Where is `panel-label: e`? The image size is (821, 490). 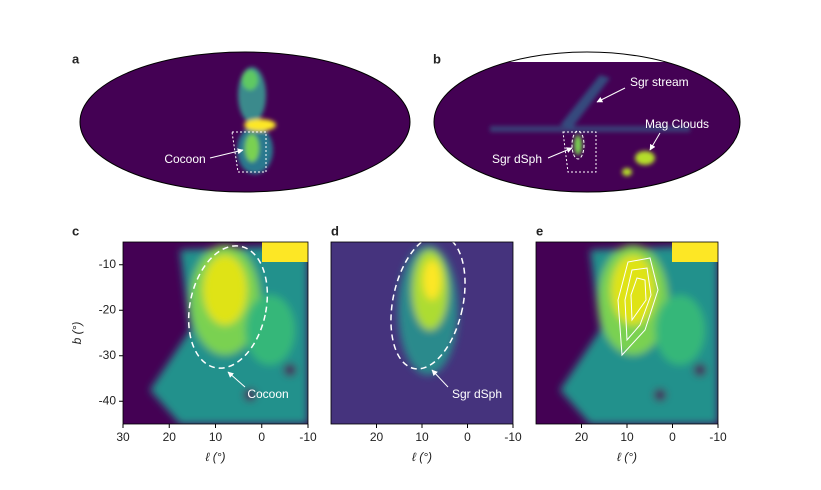
panel-label: e is located at coordinates (539, 230).